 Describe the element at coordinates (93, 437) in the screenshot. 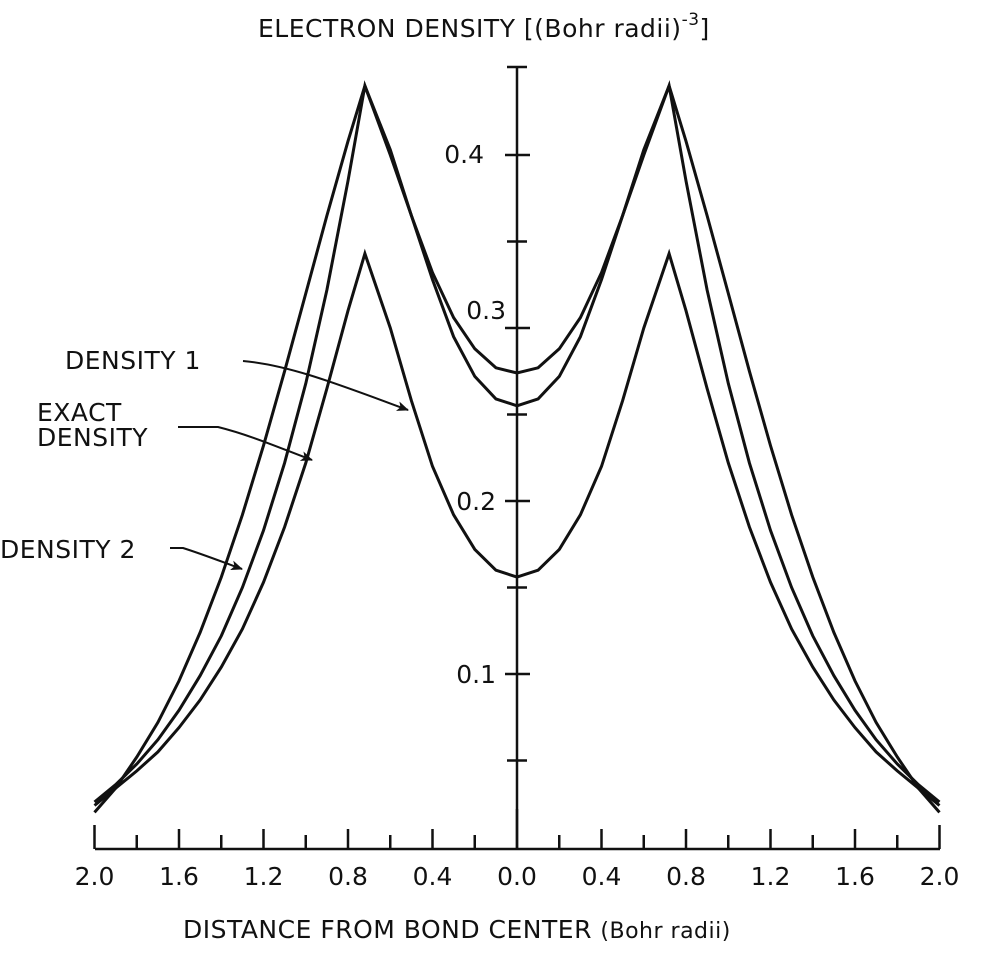

I see `exact-density-label-line2: DENSITY` at that location.